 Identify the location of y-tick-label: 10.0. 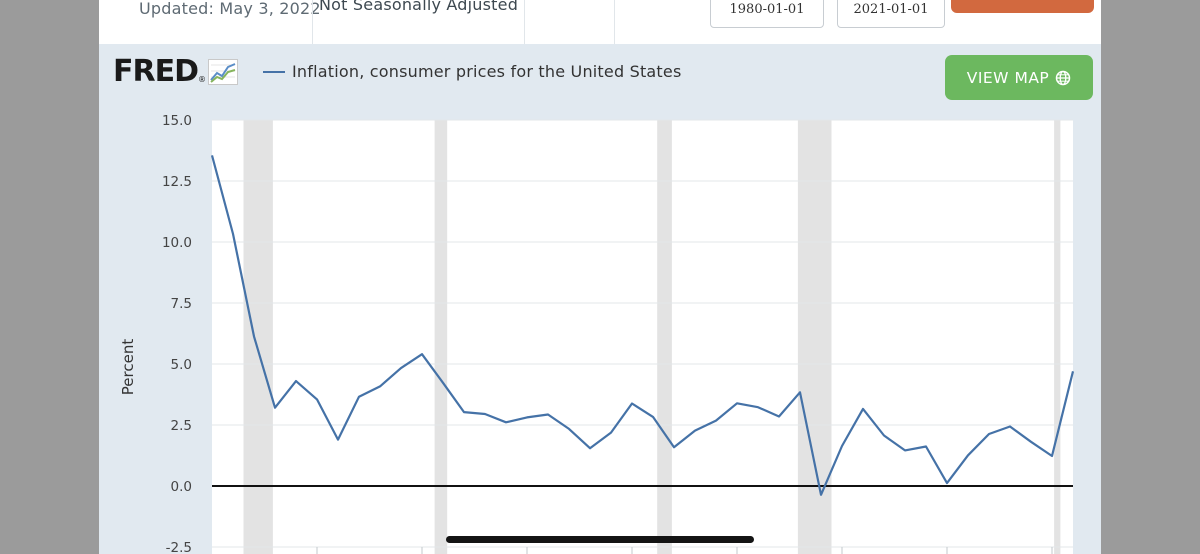
(177, 243).